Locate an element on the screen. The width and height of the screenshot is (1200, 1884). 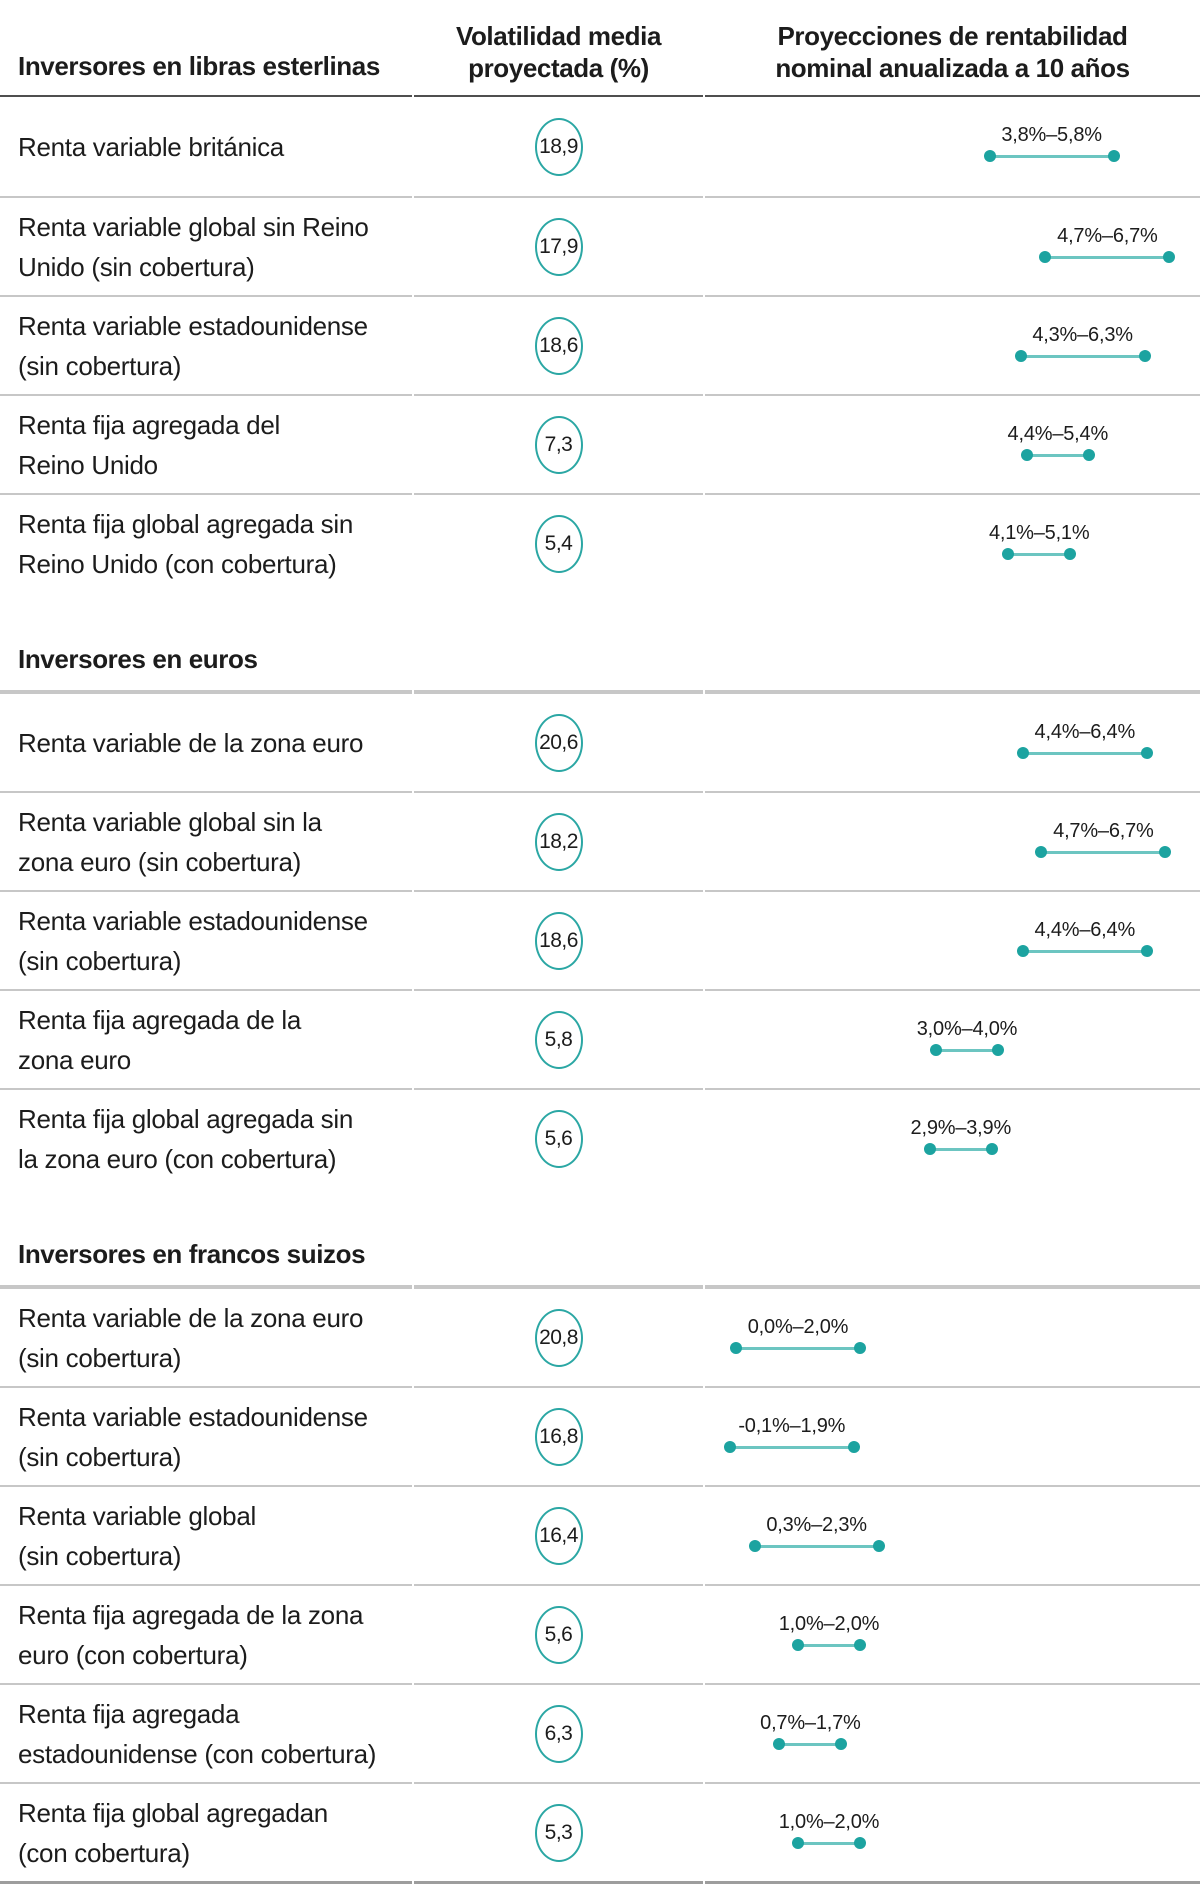
column-header-volatility-line1: Volatilidad media is located at coordinates (558, 36).